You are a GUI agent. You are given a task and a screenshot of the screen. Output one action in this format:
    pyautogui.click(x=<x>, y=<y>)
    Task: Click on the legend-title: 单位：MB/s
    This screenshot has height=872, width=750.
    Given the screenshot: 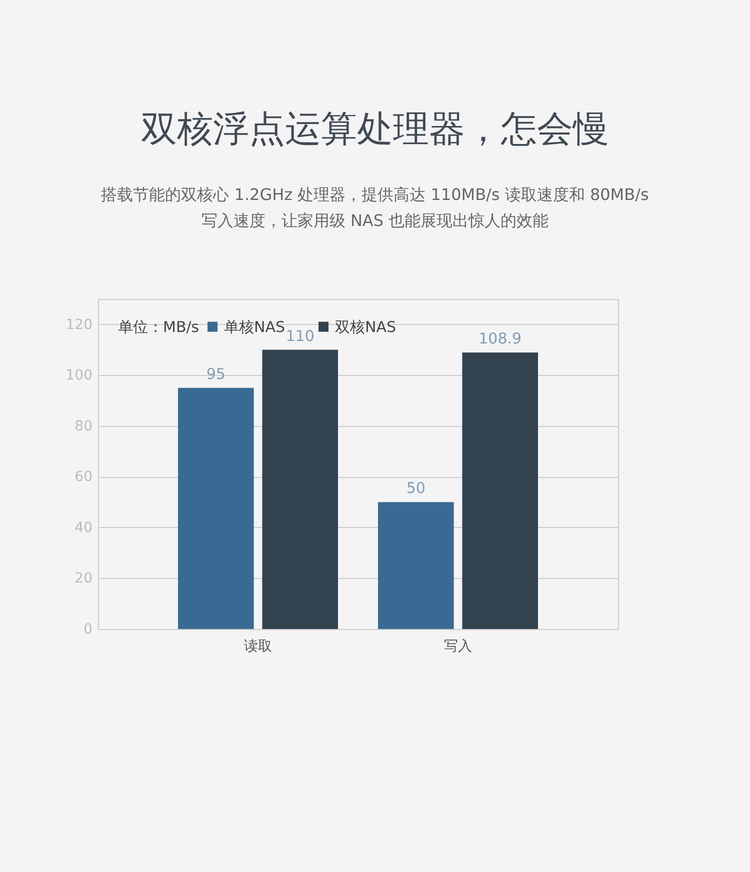 What is the action you would take?
    pyautogui.click(x=159, y=327)
    